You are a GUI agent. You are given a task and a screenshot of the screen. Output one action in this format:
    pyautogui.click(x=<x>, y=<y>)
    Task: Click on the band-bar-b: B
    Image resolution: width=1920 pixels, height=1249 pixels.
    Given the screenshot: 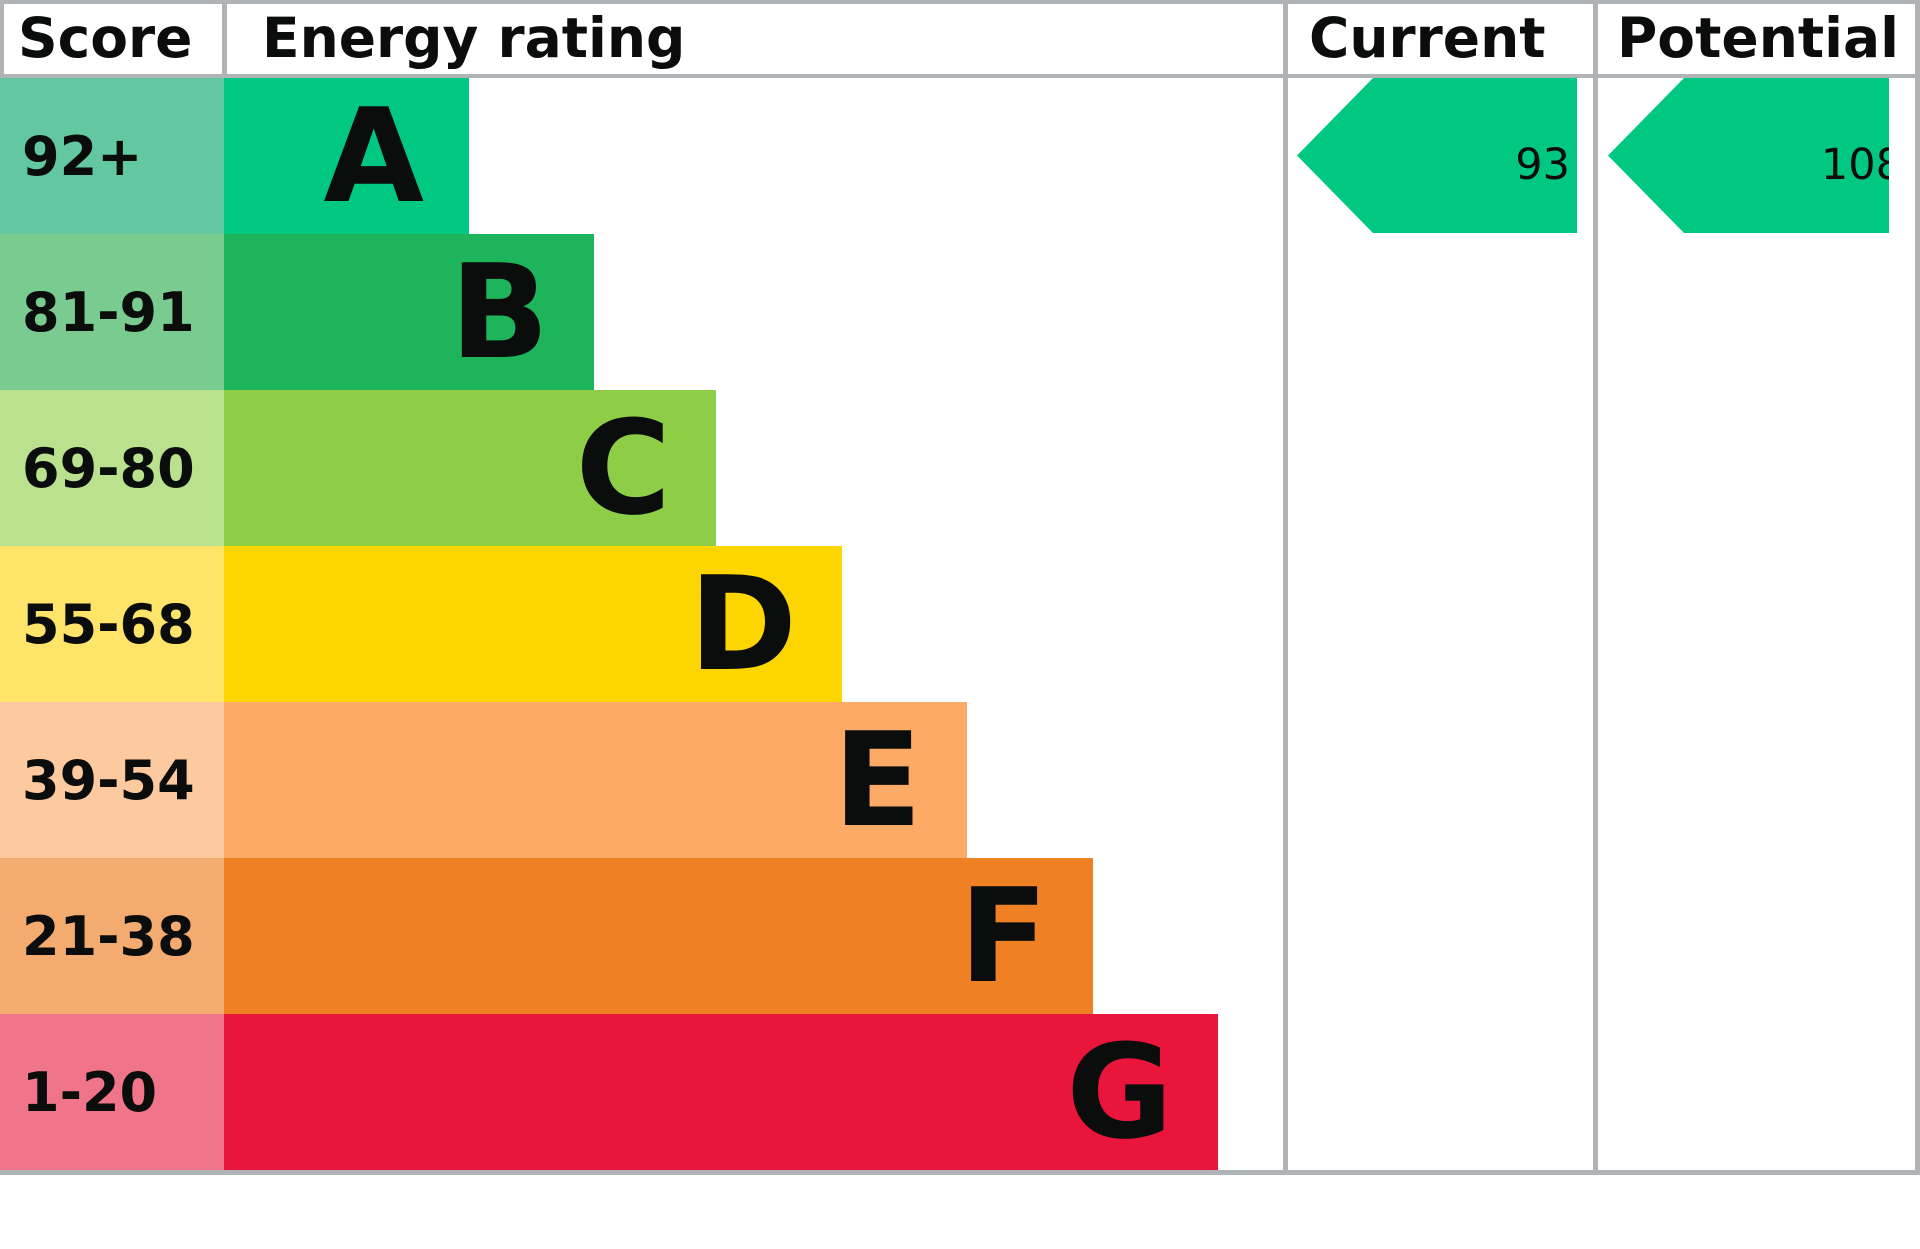 What is the action you would take?
    pyautogui.click(x=409, y=312)
    